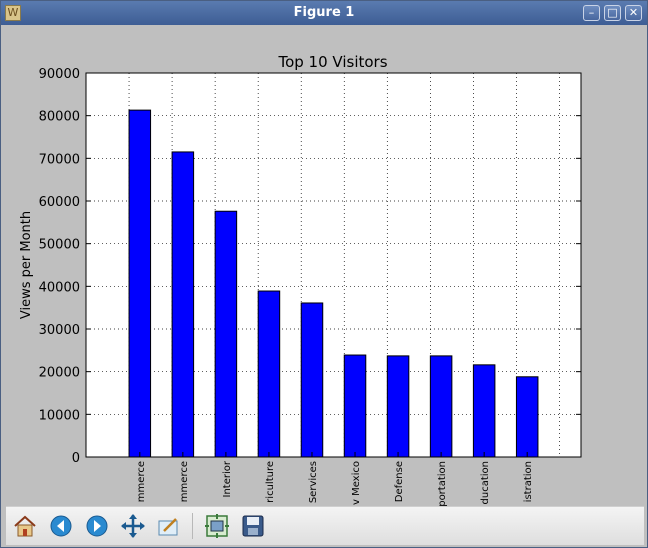 Image resolution: width=648 pixels, height=548 pixels. What do you see at coordinates (133, 526) in the screenshot?
I see `pan-icon` at bounding box center [133, 526].